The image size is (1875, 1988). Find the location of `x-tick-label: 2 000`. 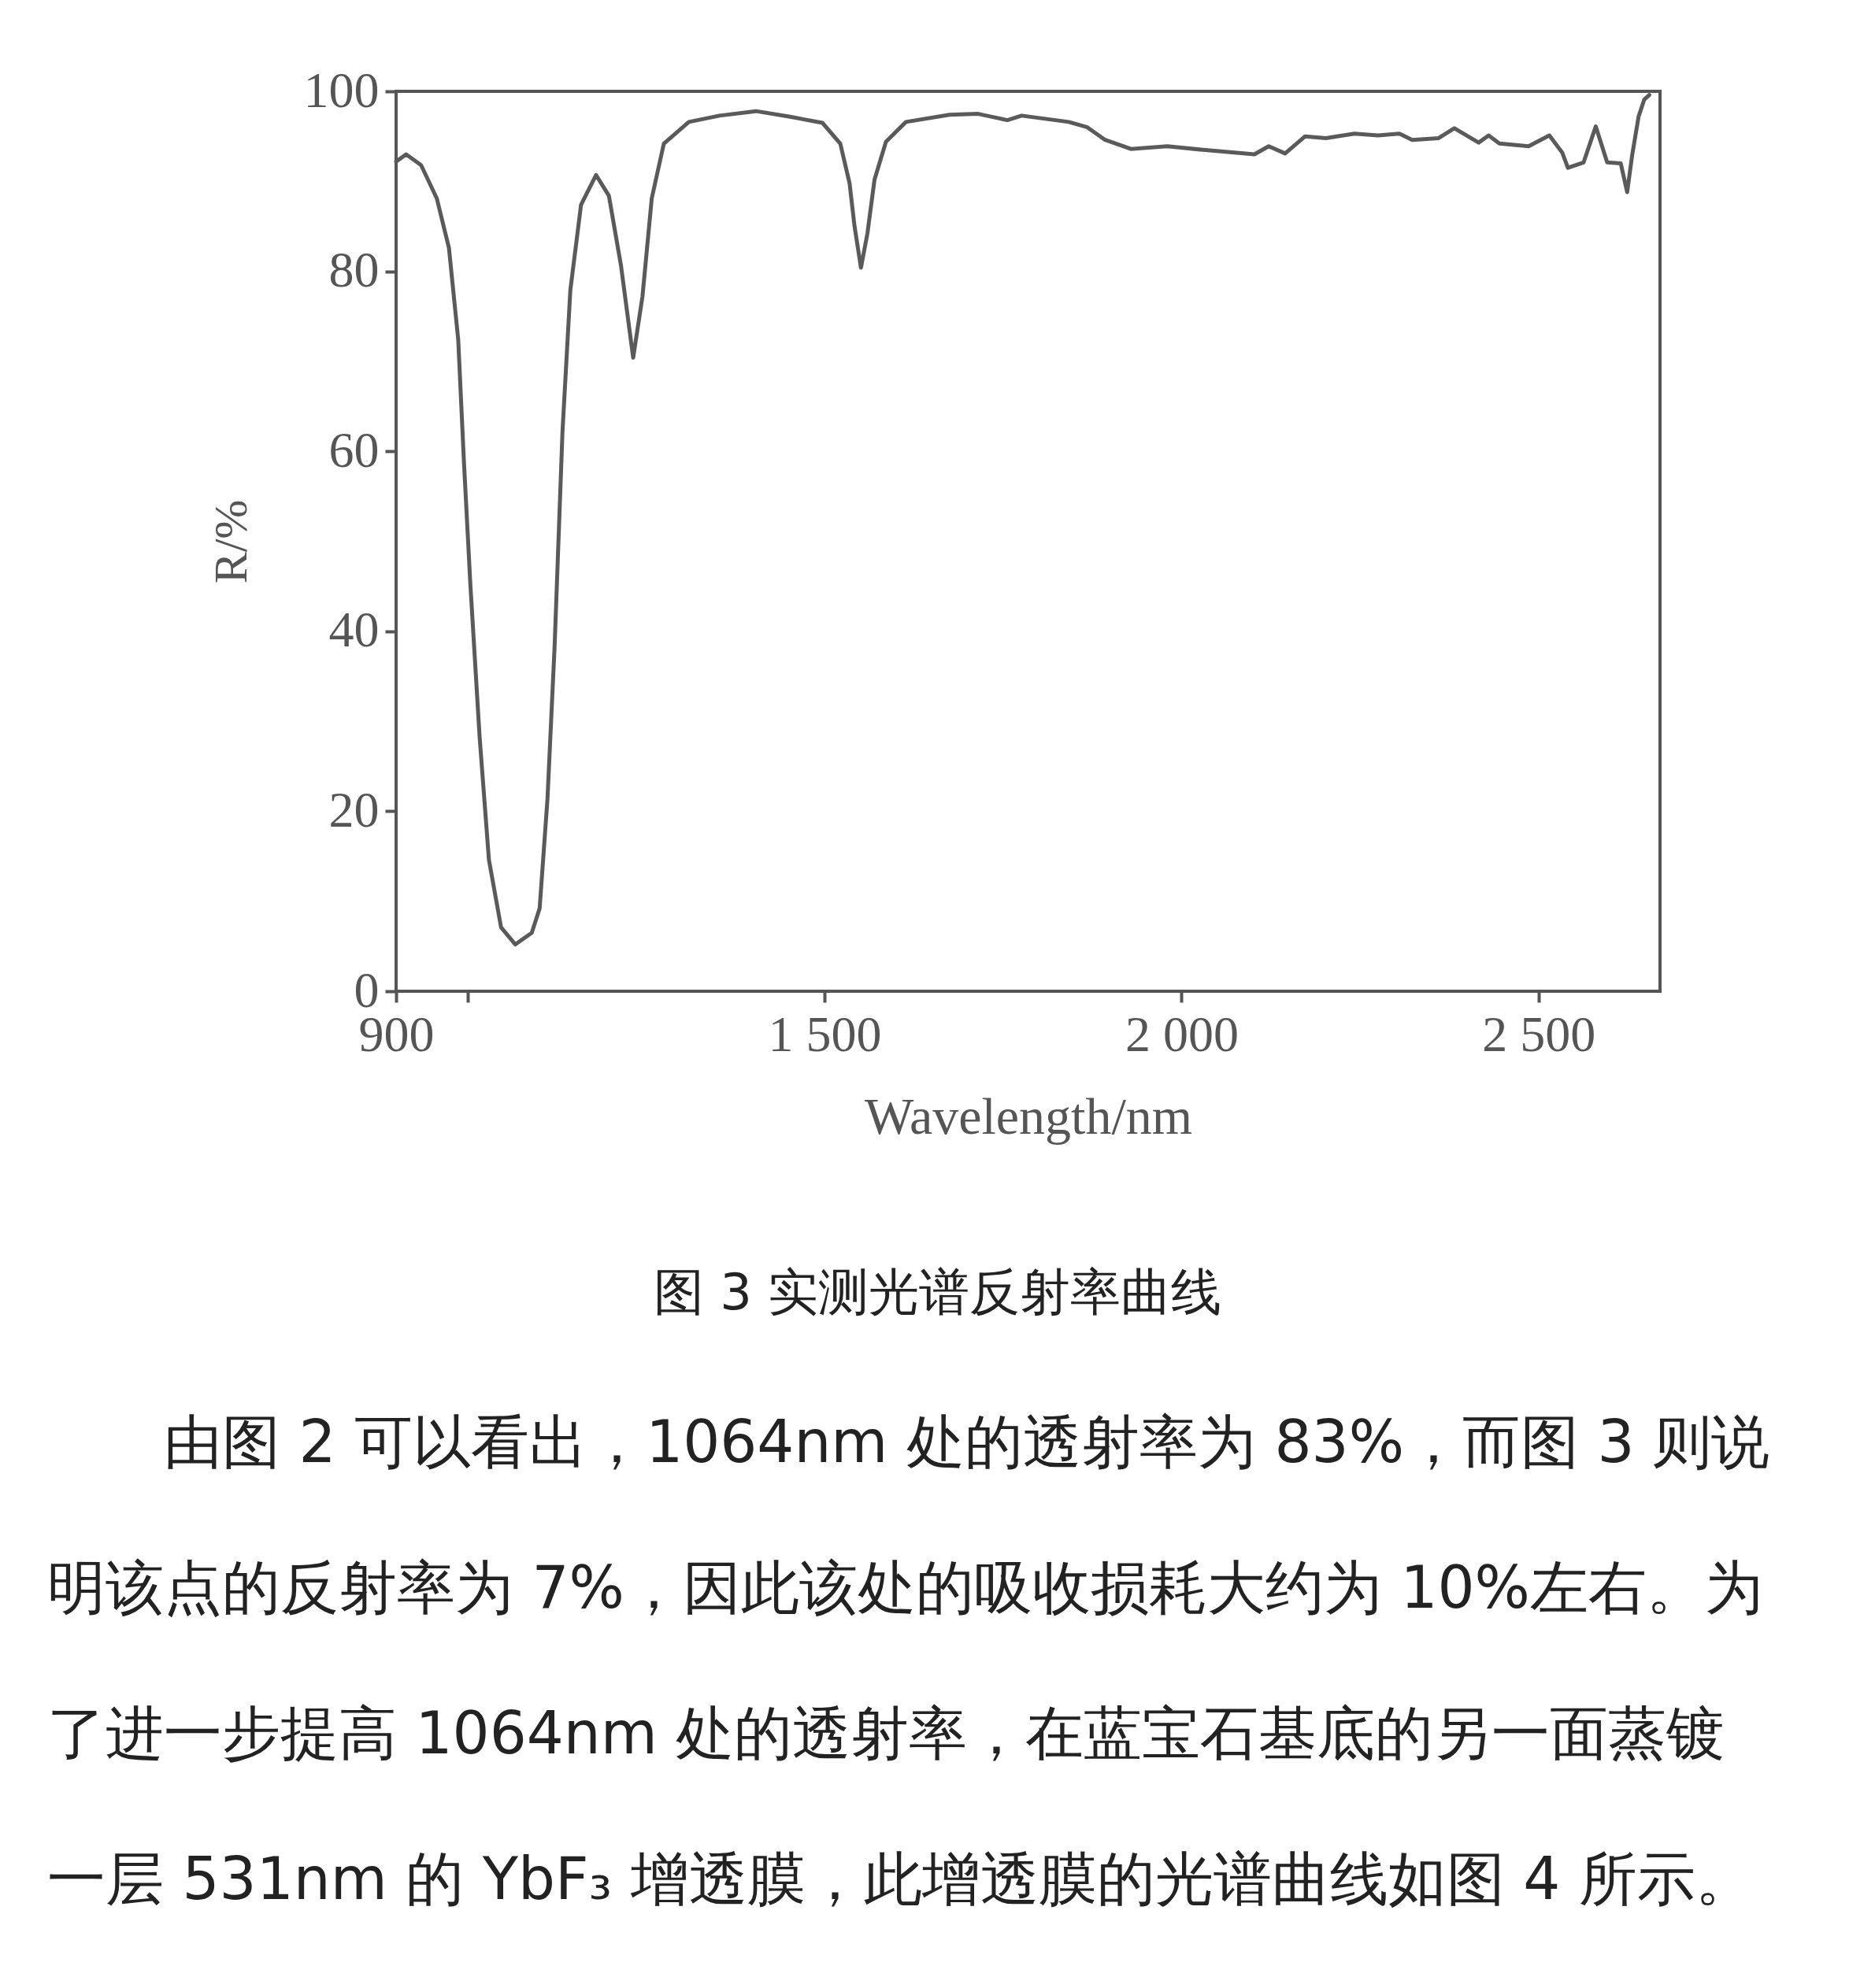

x-tick-label: 2 000 is located at coordinates (1182, 1033).